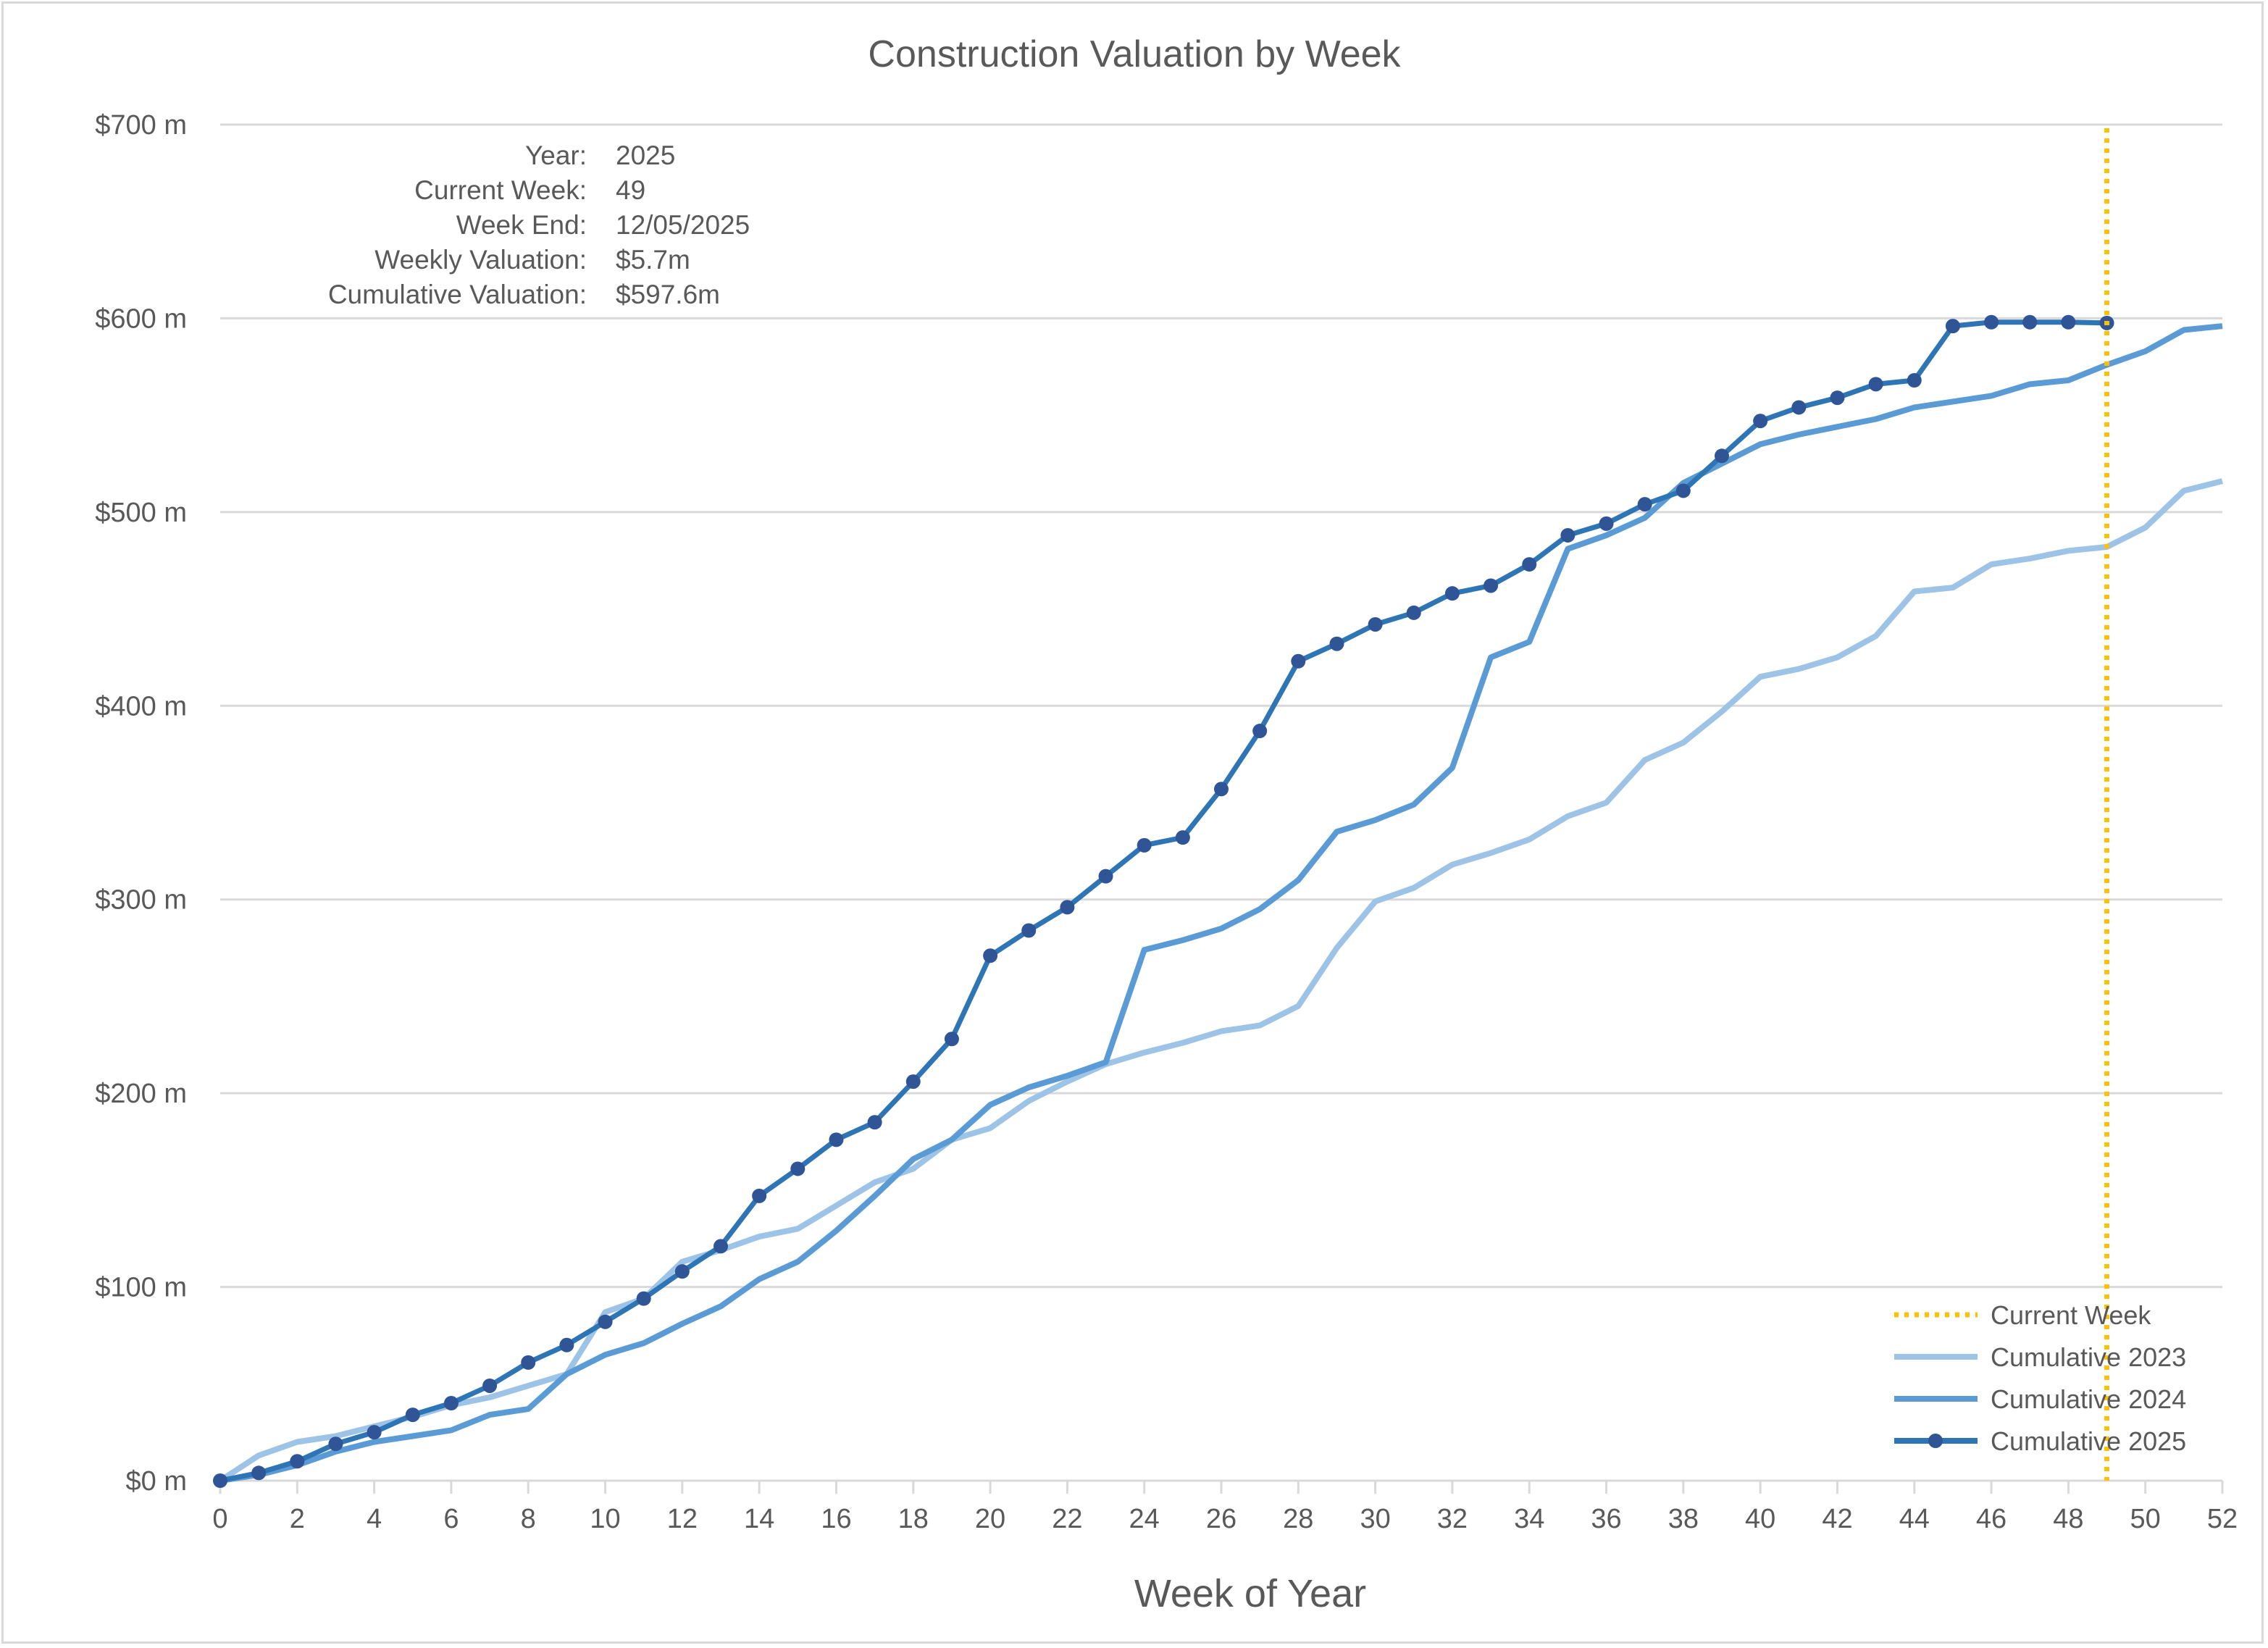 This screenshot has width=2268, height=1648. What do you see at coordinates (683, 225) in the screenshot?
I see `annotation-value: 12/05/2025` at bounding box center [683, 225].